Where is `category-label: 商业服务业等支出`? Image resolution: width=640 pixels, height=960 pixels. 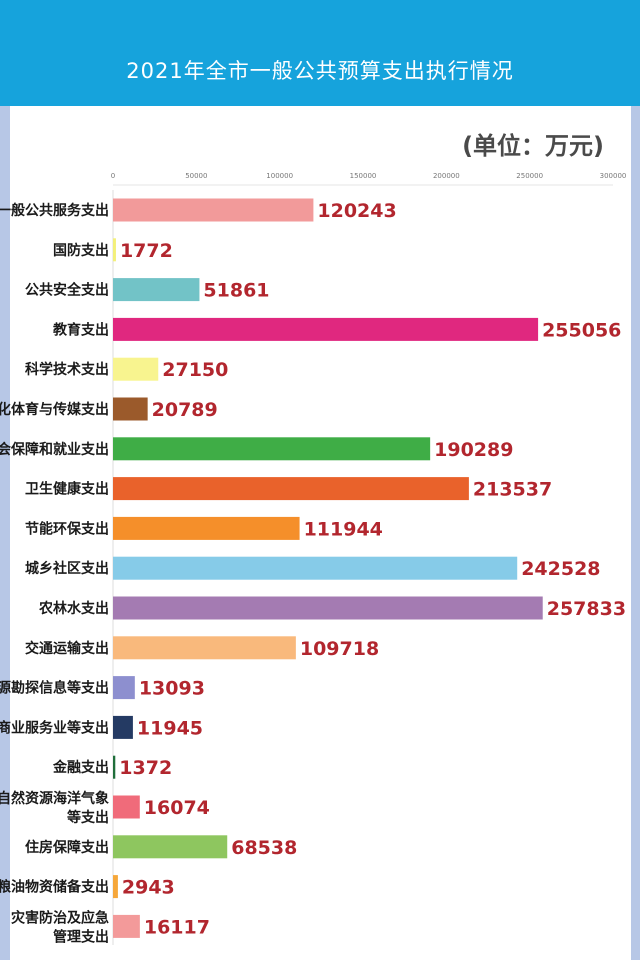 category-label: 商业服务业等支出 is located at coordinates (54, 727).